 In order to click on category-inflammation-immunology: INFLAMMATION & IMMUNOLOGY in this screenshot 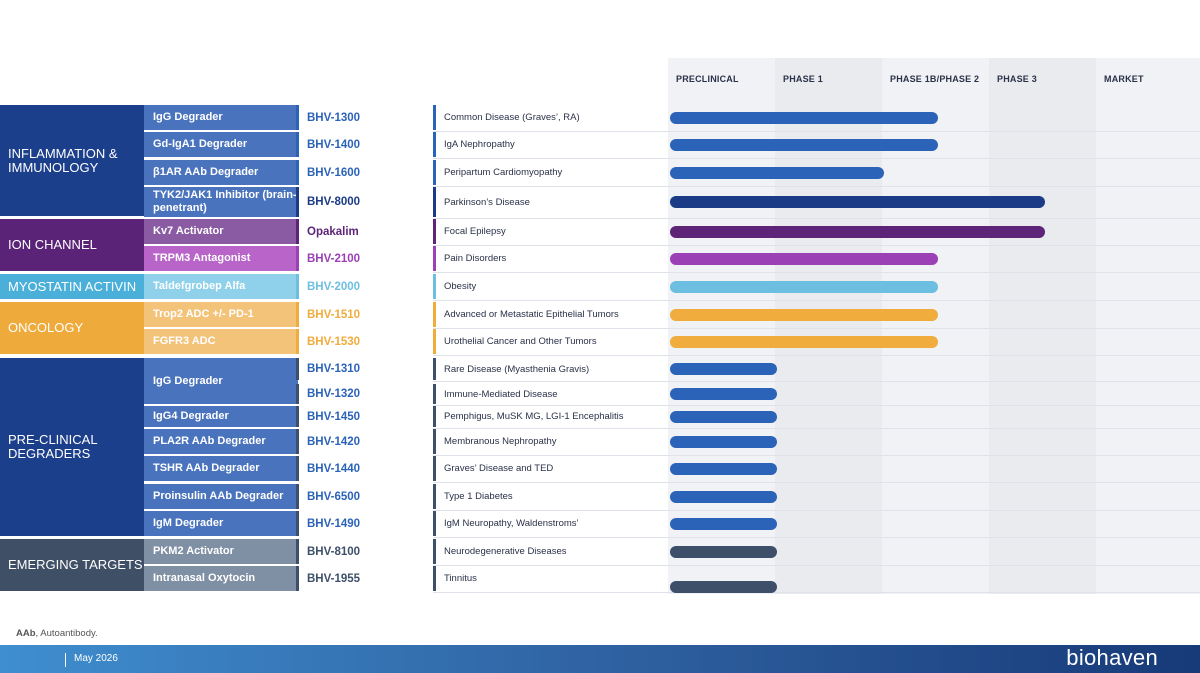, I will do `click(72, 160)`.